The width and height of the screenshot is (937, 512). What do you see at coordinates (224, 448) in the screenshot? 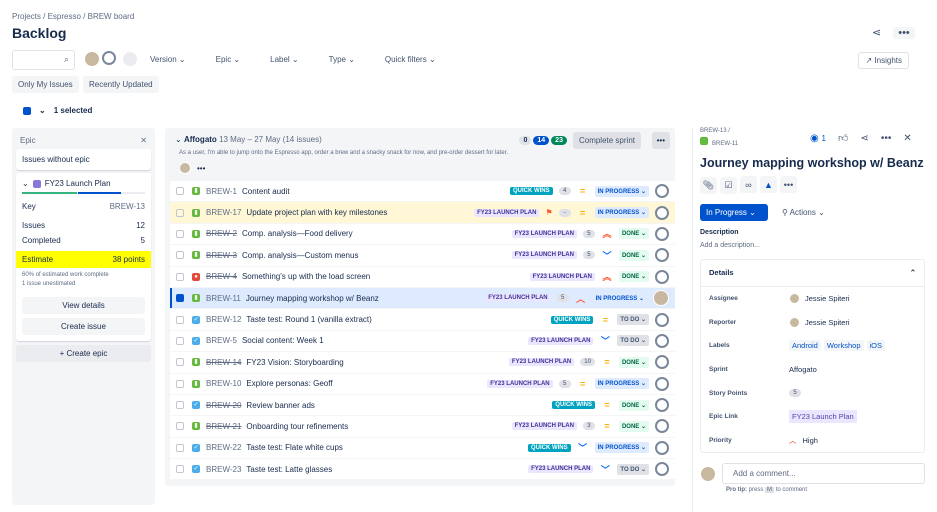
I see `issue-key: BREW-22` at bounding box center [224, 448].